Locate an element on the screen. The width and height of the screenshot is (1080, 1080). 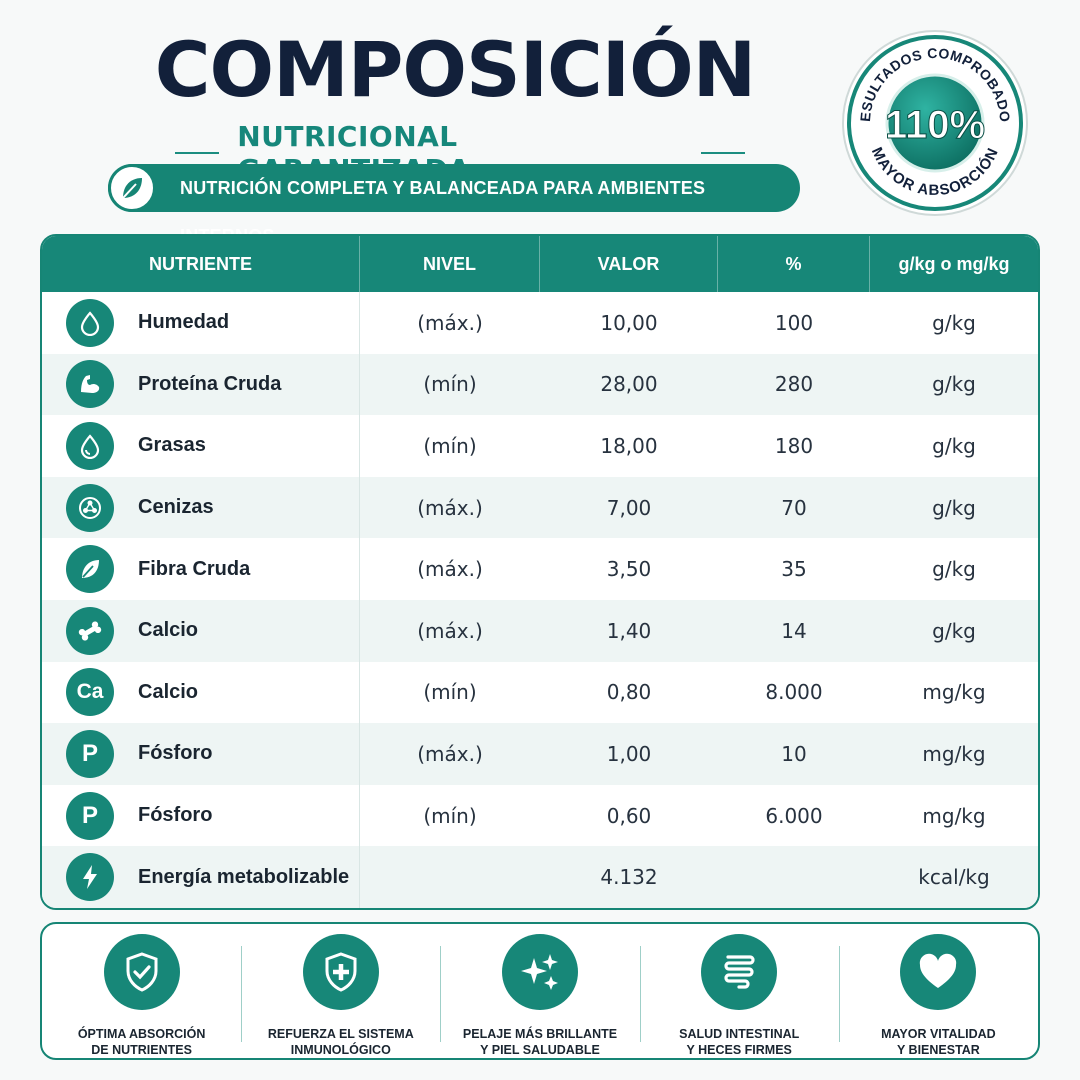
table-row: Cenizas (máx.) 7,00 70 g/kg is located at coordinates (540, 507).